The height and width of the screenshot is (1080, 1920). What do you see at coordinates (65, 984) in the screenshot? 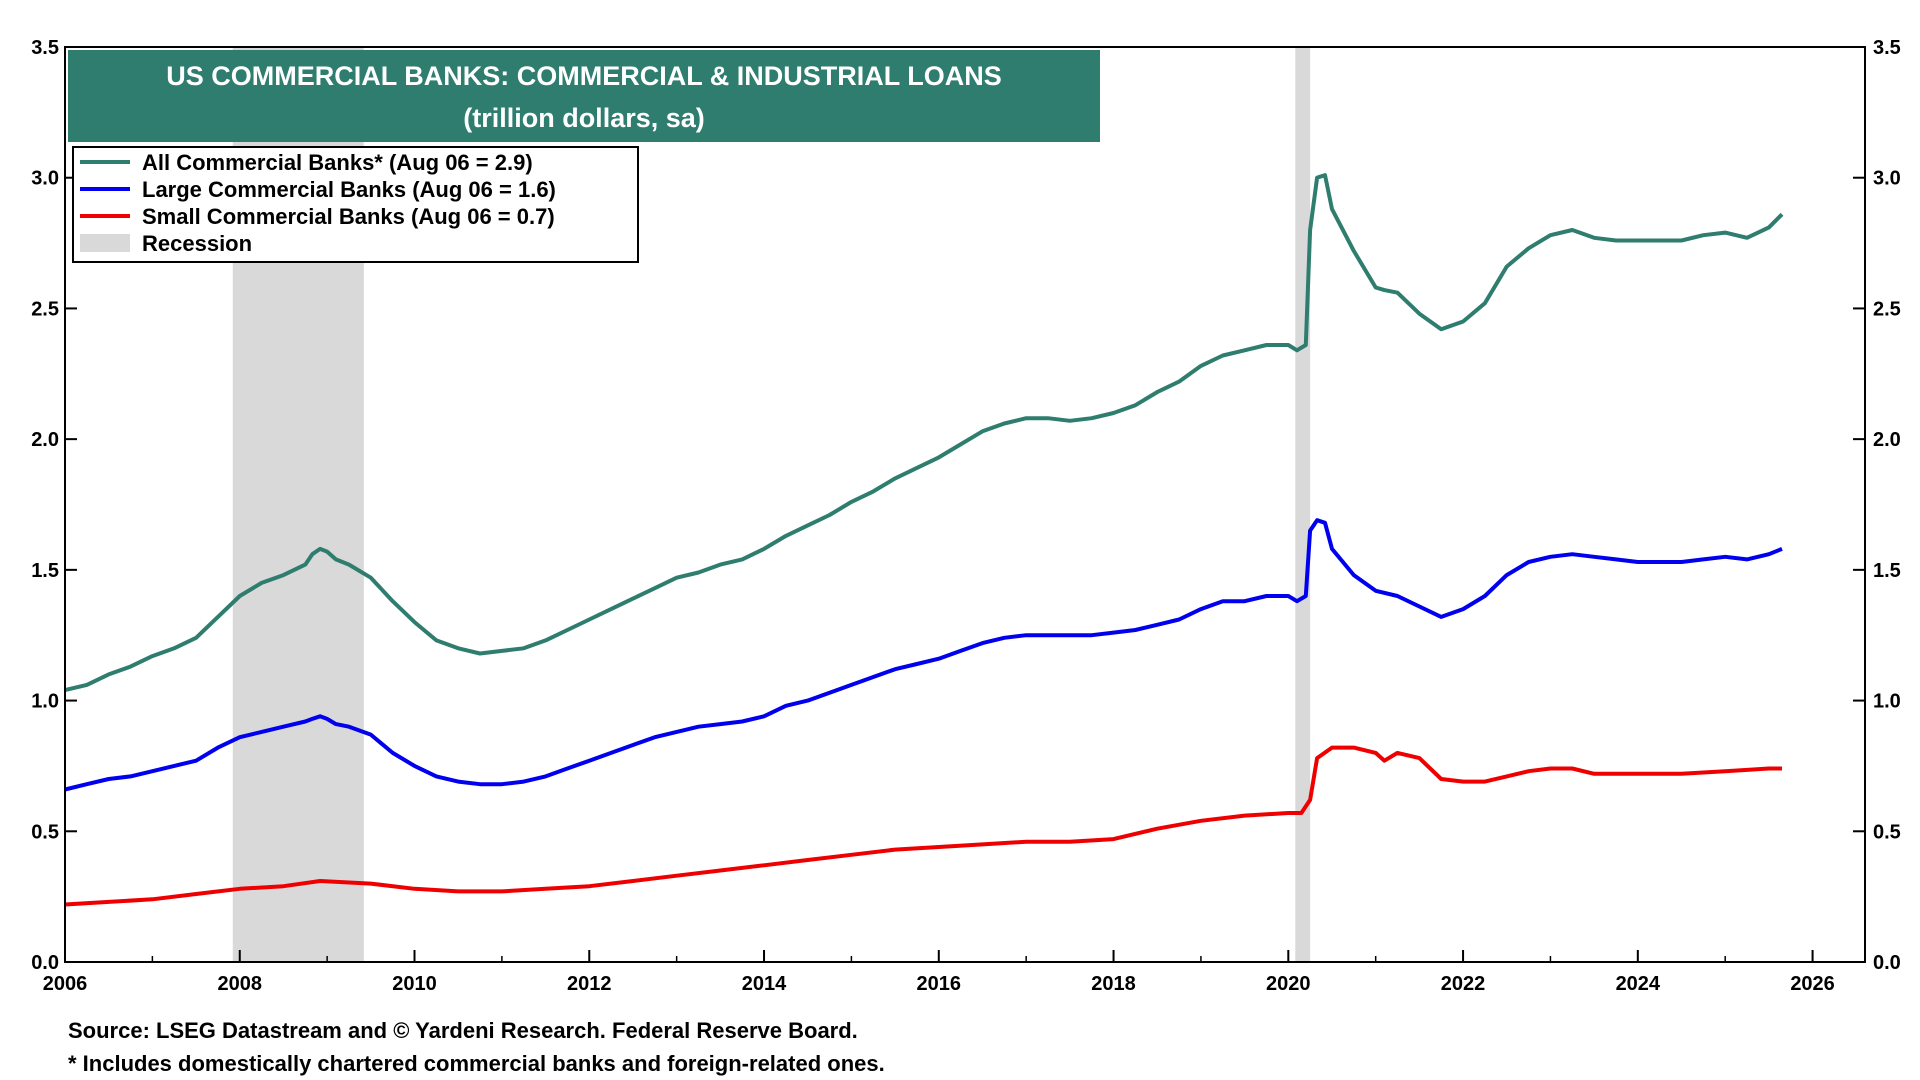
I see `x-tick-label-0: 2006` at bounding box center [65, 984].